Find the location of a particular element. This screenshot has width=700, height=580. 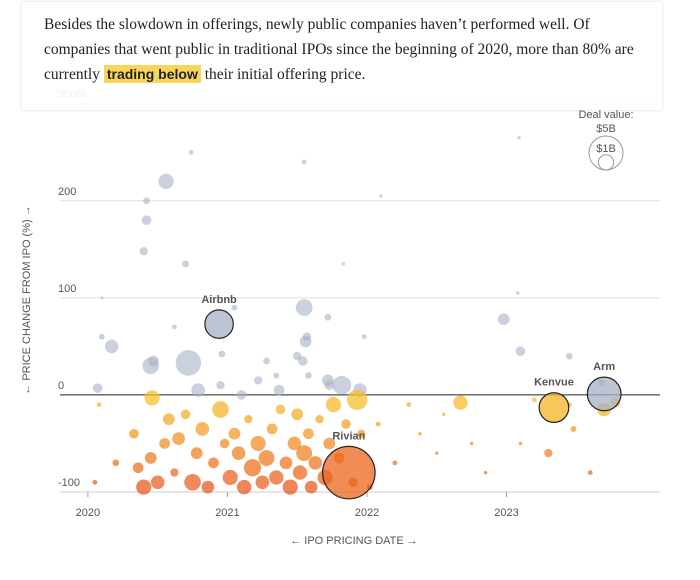

x-tick-label: 2020 is located at coordinates (88, 513).